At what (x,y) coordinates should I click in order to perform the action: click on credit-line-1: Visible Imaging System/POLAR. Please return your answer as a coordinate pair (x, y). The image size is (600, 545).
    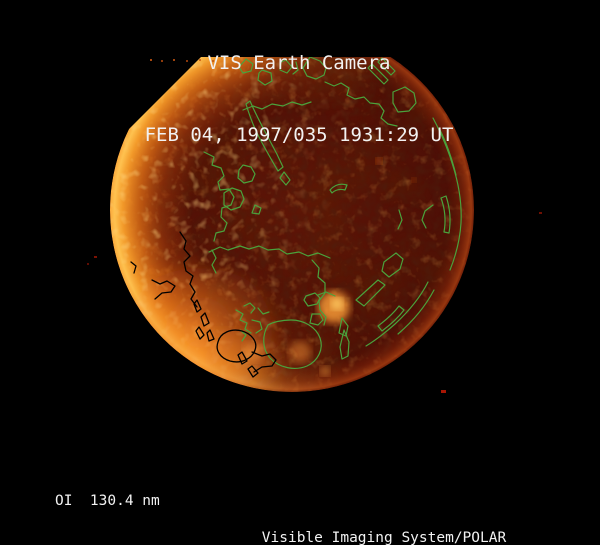
    Looking at the image, I should click on (384, 537).